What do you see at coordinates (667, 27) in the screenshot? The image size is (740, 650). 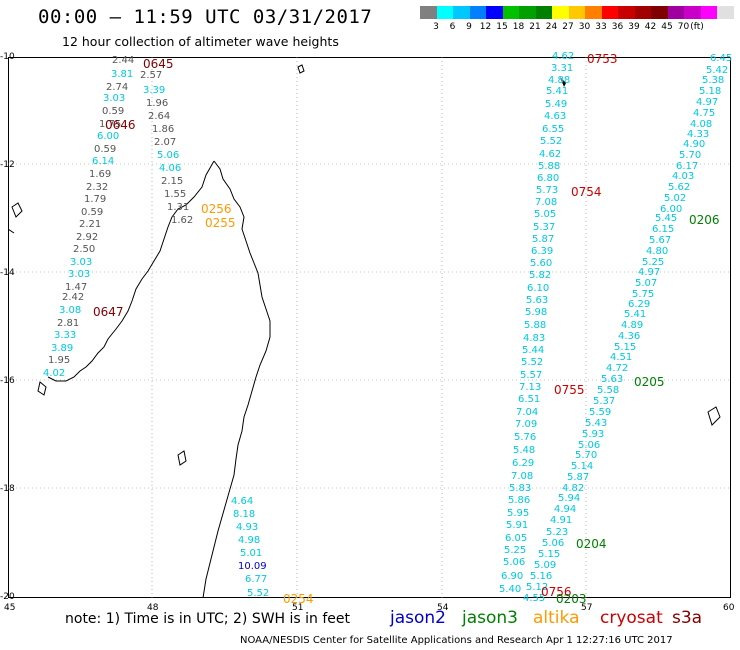 I see `scale-tick: 45` at bounding box center [667, 27].